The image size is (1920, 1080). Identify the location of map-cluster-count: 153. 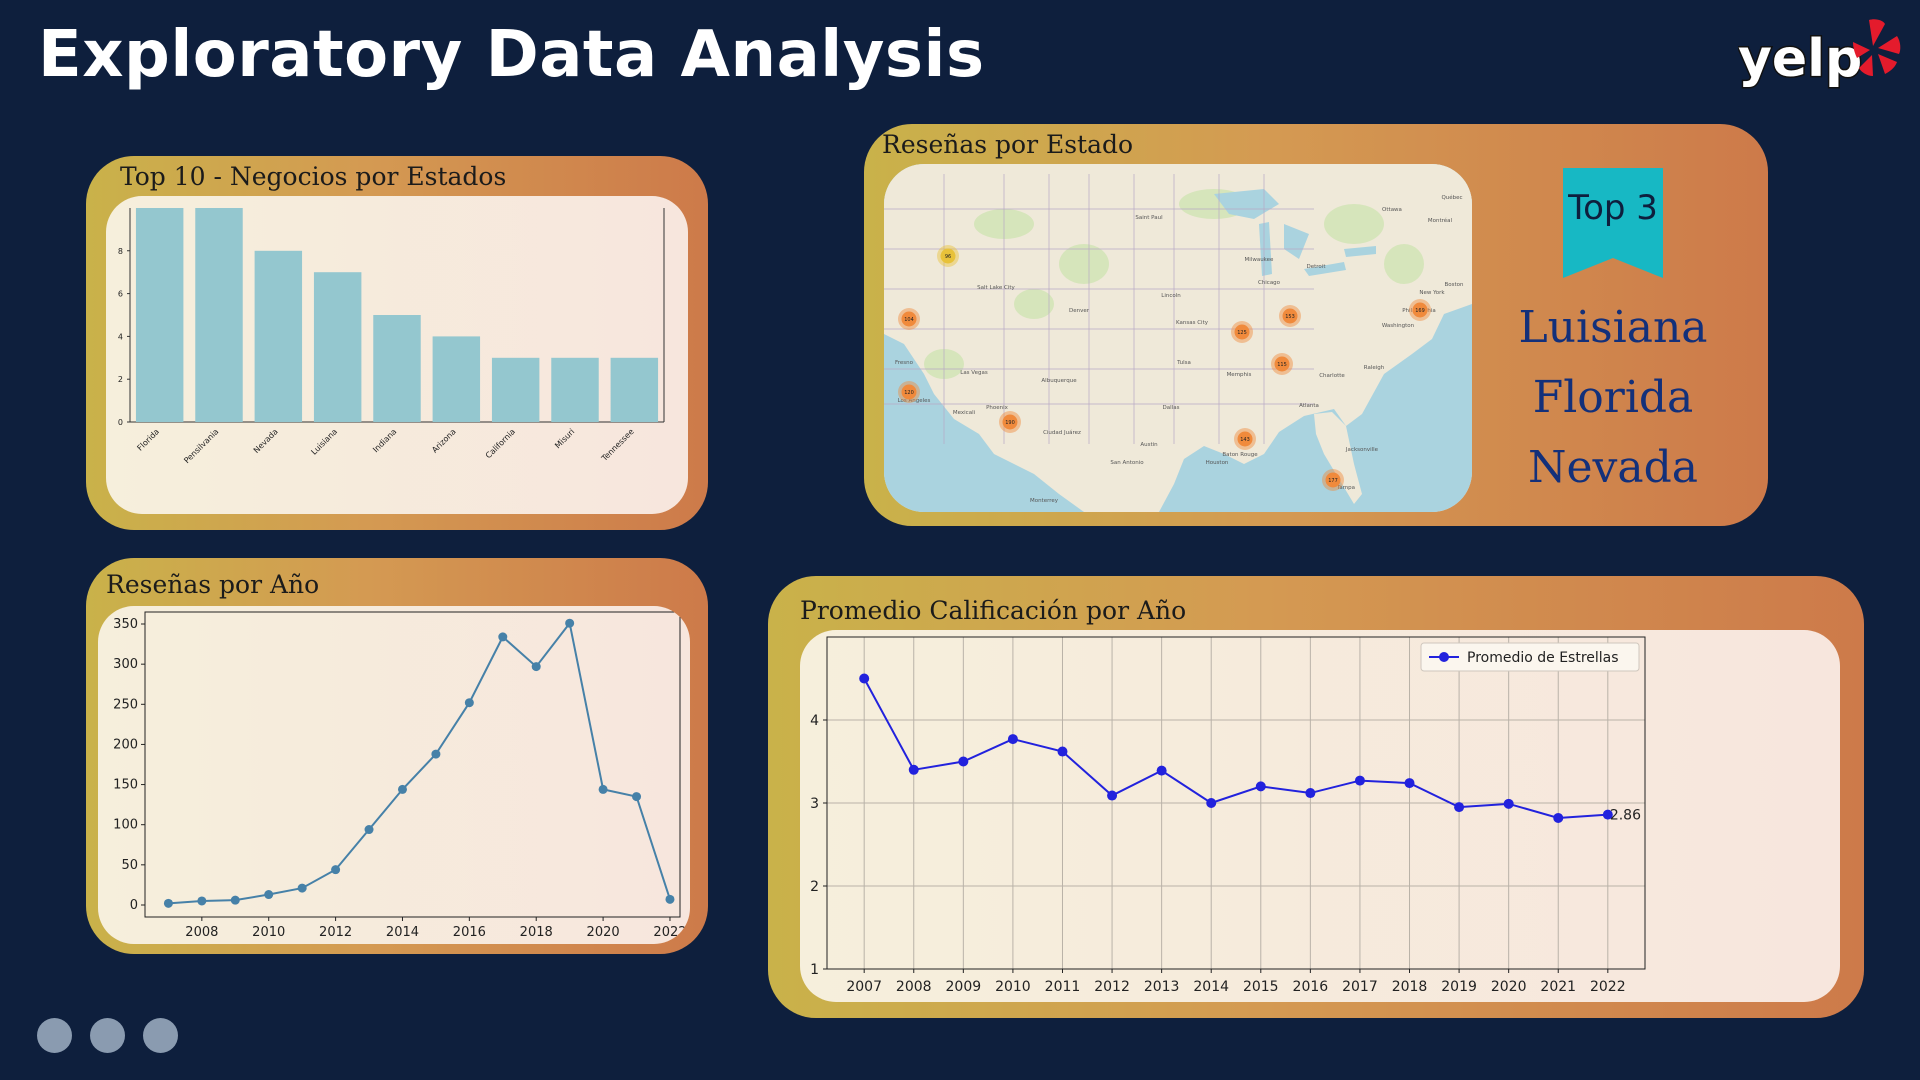
(1290, 317).